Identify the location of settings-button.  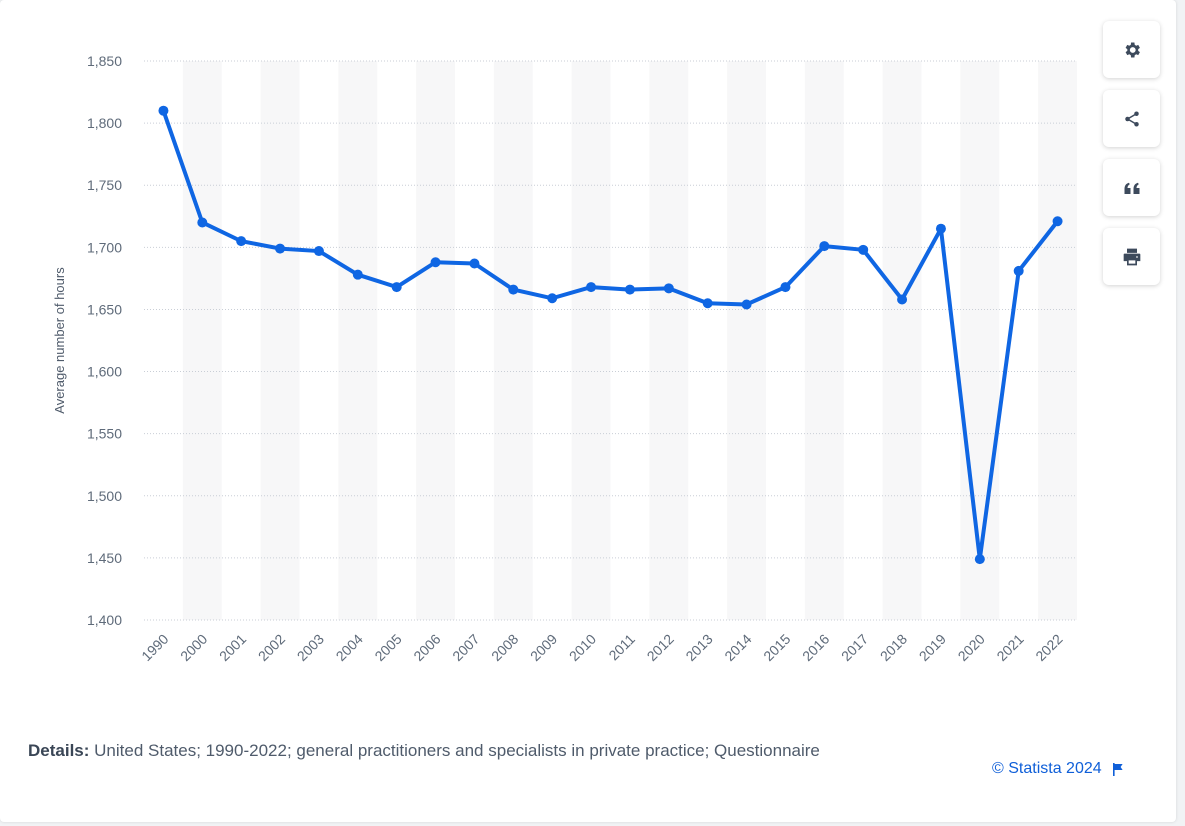
(1131, 49).